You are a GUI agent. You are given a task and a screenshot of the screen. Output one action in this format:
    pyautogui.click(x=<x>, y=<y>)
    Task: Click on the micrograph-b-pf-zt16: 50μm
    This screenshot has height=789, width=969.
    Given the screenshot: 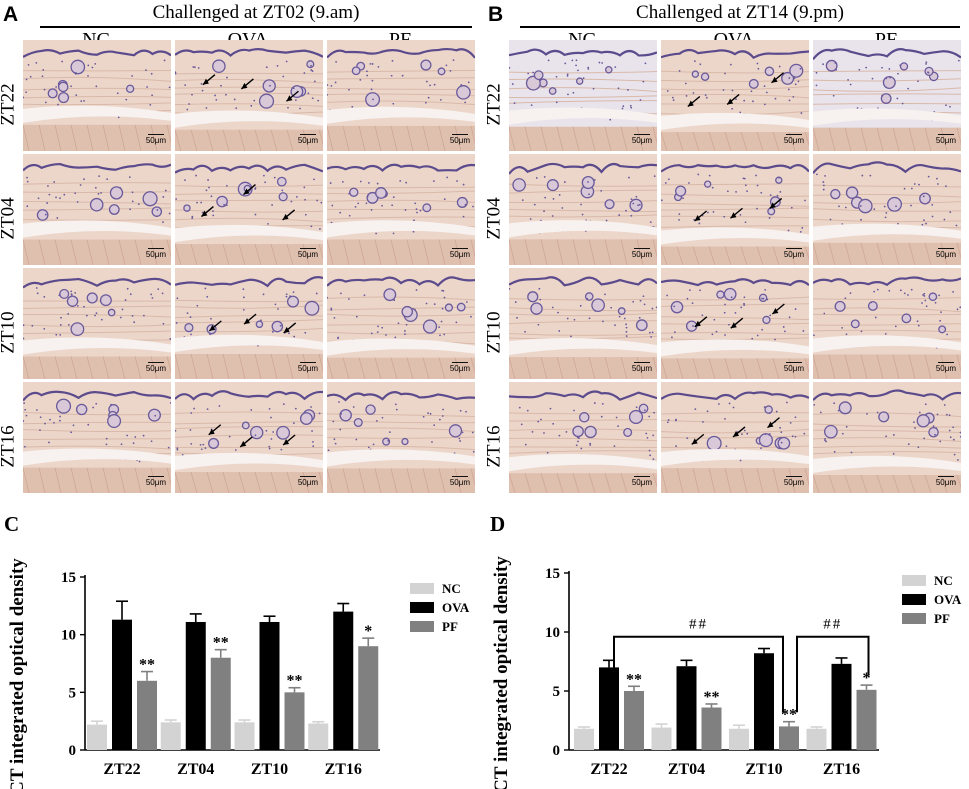 What is the action you would take?
    pyautogui.click(x=887, y=437)
    